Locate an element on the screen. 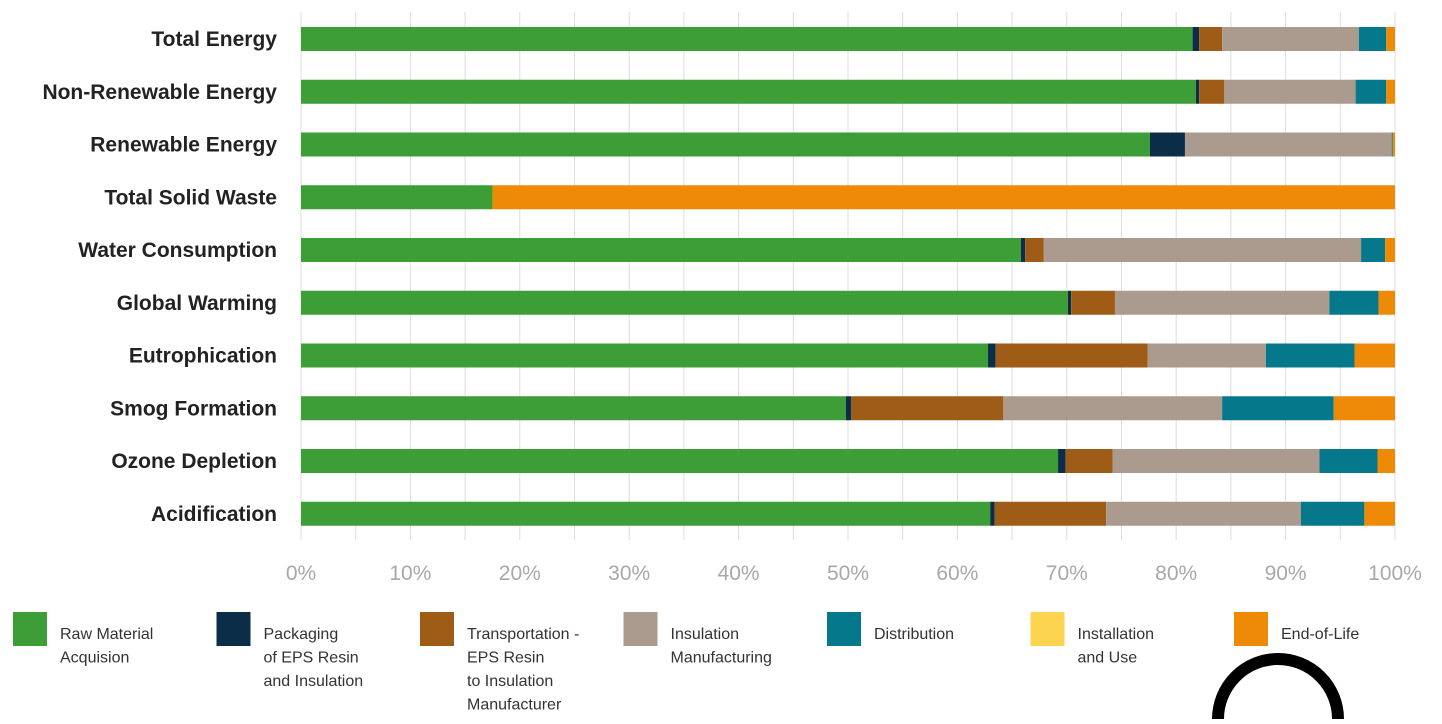 This screenshot has height=724, width=1442. legend-label: Installation is located at coordinates (1116, 634).